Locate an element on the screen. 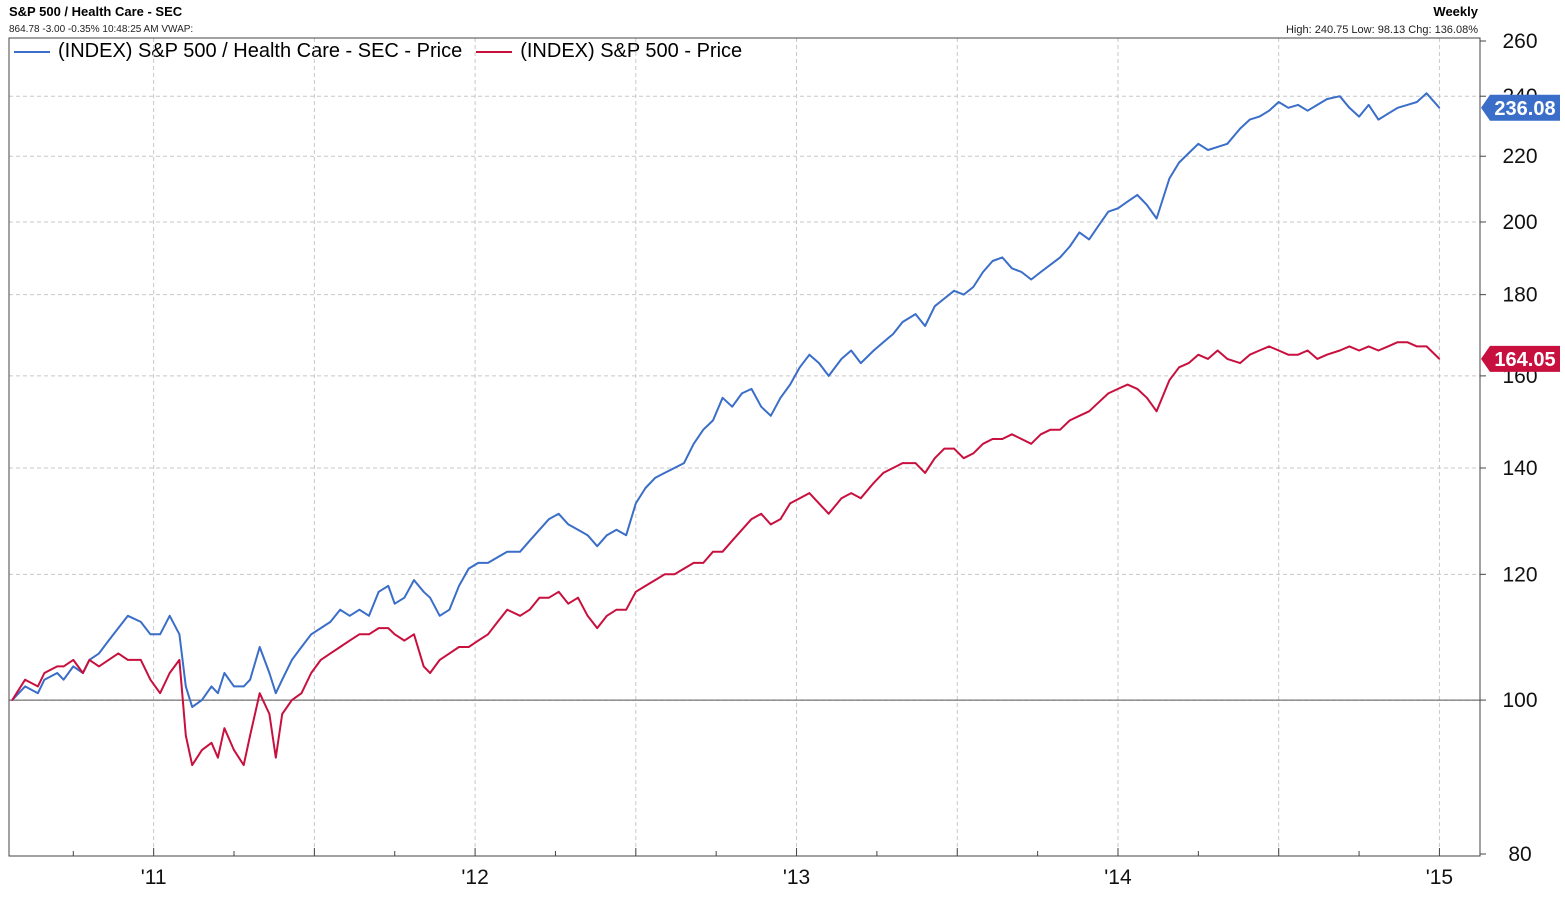  legend-item-sp500: (INDEX) S&P 500 - Price is located at coordinates (609, 51).